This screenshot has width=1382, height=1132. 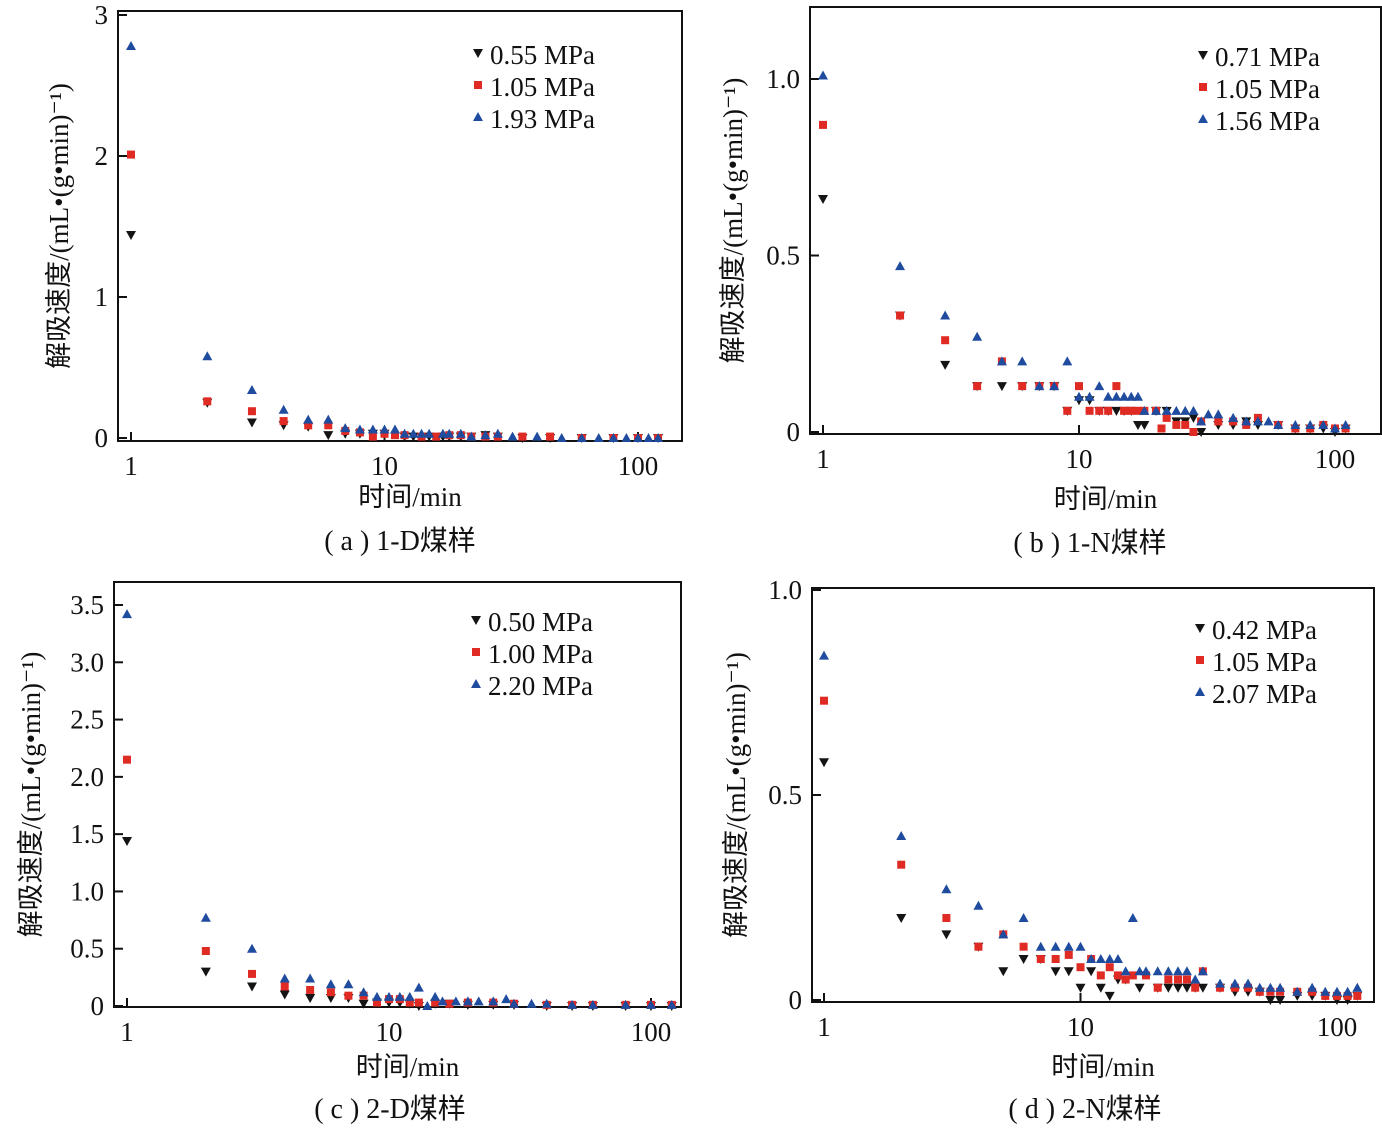 What do you see at coordinates (127, 1032) in the screenshot?
I see `panel-c-x-tick-label: 1` at bounding box center [127, 1032].